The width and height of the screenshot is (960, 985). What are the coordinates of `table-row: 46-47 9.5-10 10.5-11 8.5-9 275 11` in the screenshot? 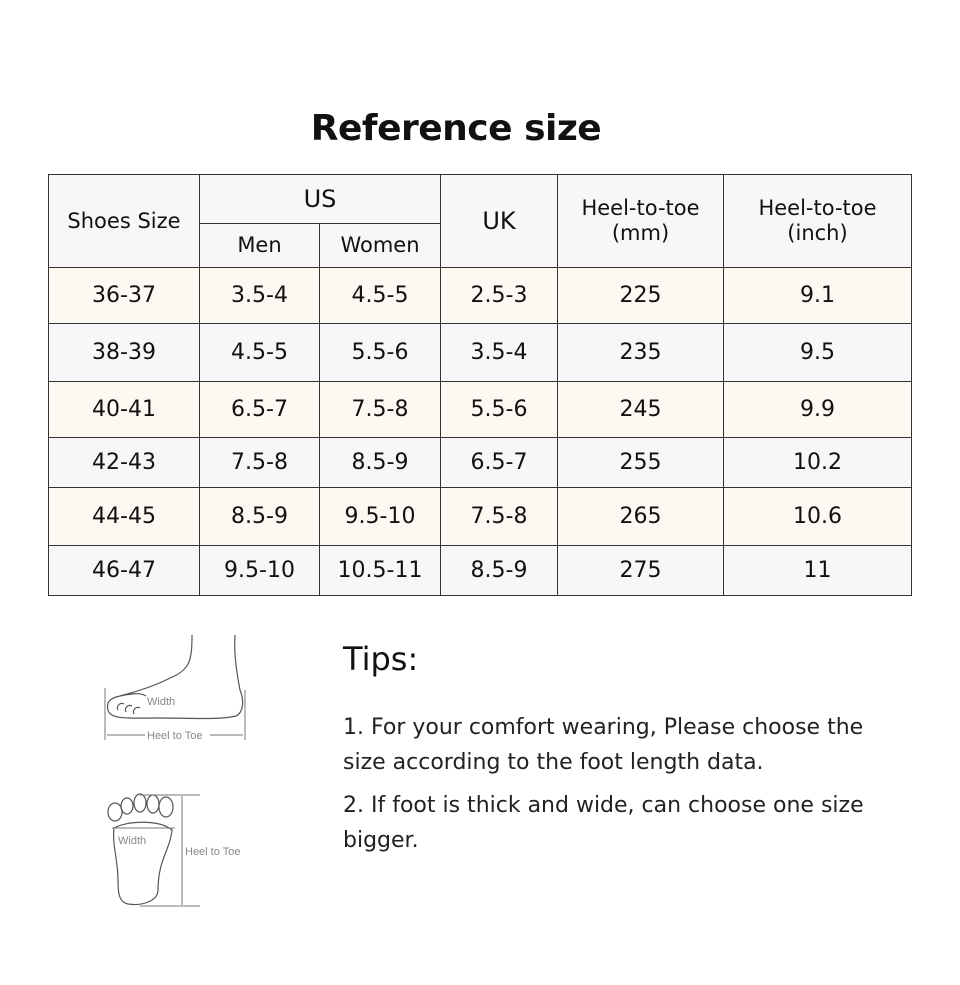 It's located at (480, 570).